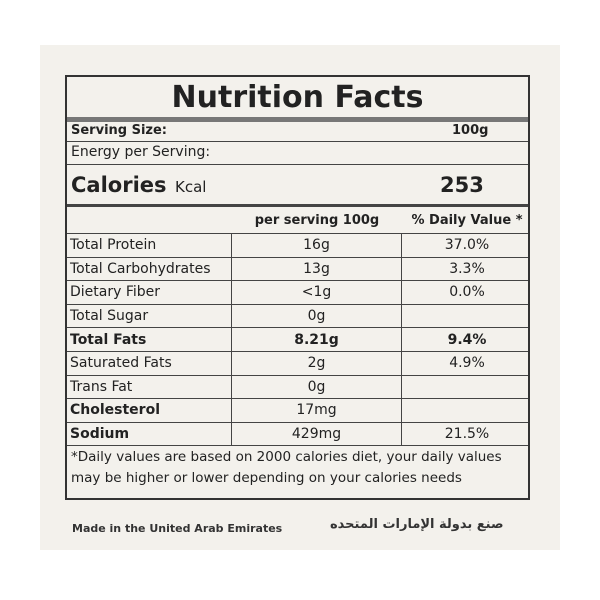  What do you see at coordinates (467, 339) in the screenshot?
I see `daily-value: 9.4%` at bounding box center [467, 339].